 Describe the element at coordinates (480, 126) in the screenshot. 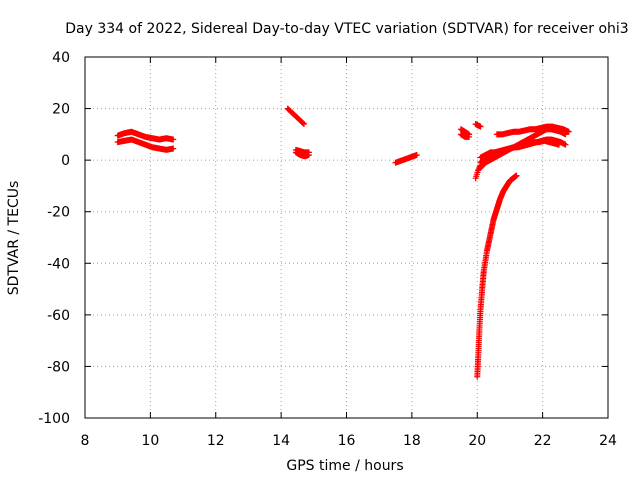

I see `pass-20a-point` at that location.